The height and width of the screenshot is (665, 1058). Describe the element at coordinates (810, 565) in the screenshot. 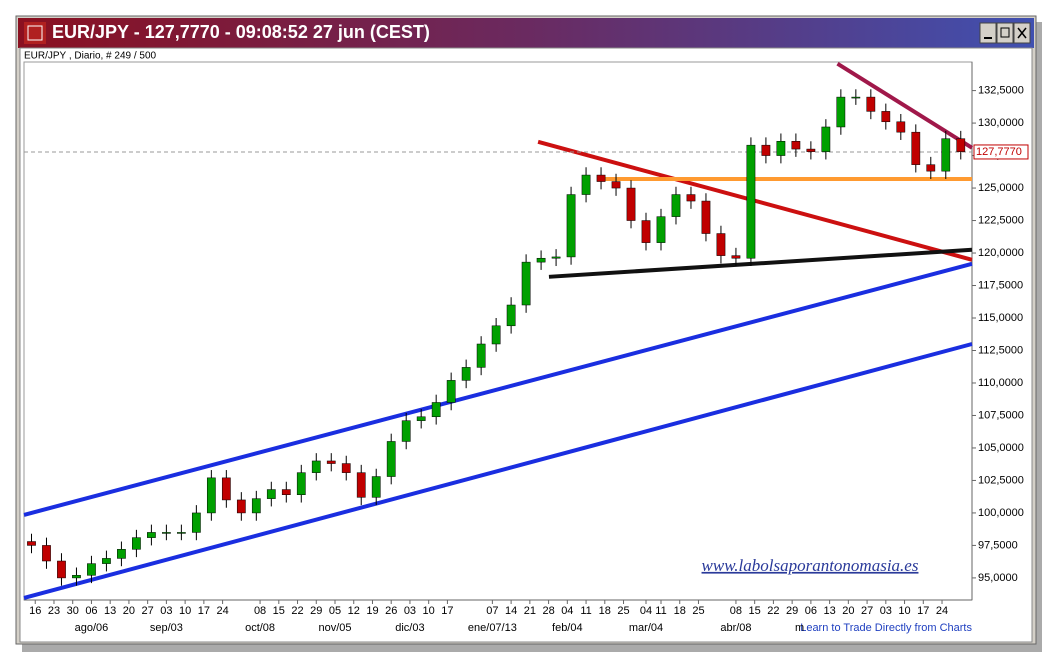

I see `watermark: www.labolsaporantonomasia.es` at that location.